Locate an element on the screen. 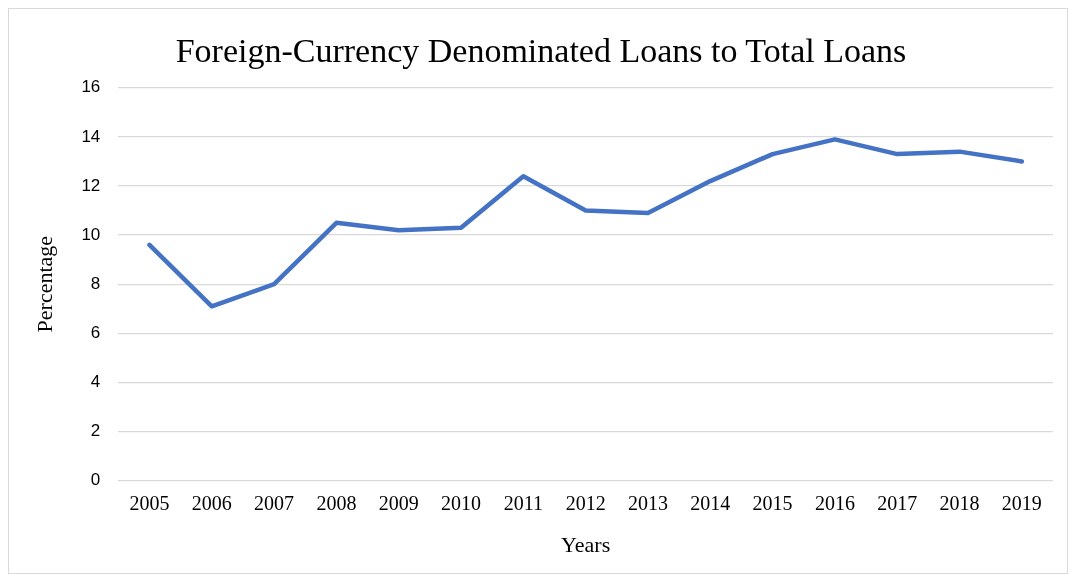 The image size is (1081, 582). x-tick-label: 2008 is located at coordinates (336, 502).